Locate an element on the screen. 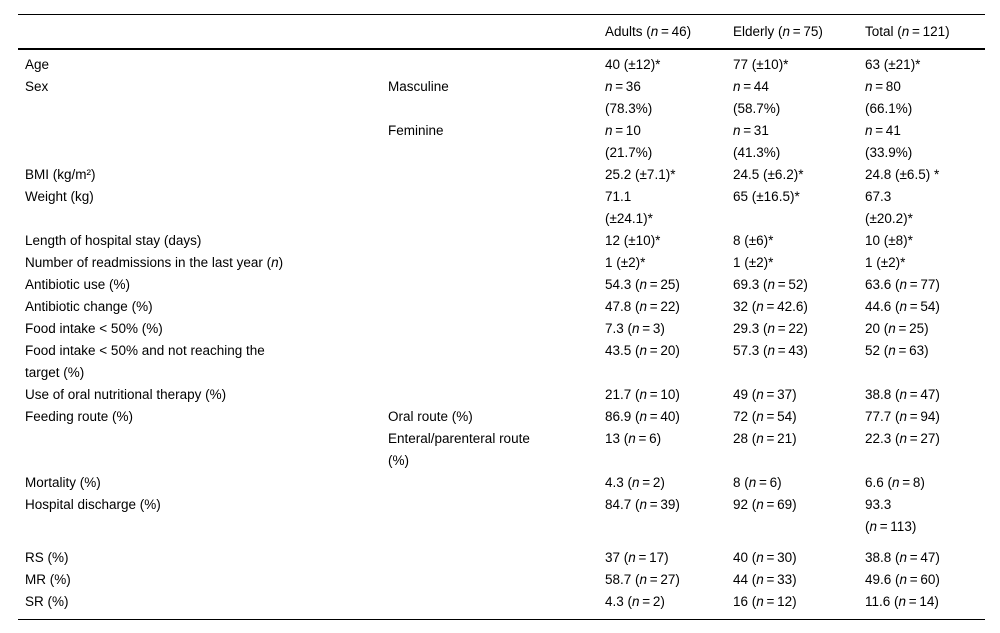 The image size is (1000, 633). row-label: Food intake < 50% (%) is located at coordinates (94, 328).